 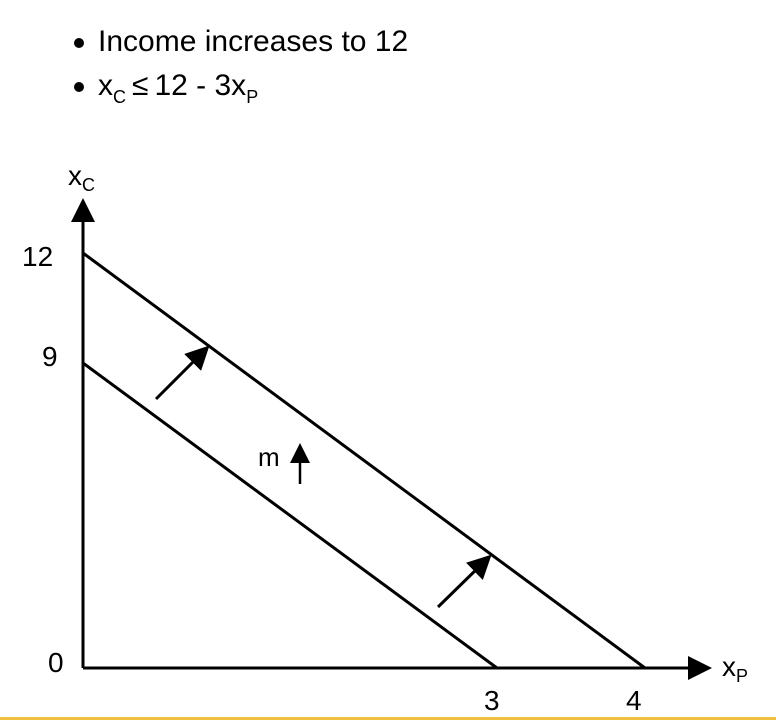 What do you see at coordinates (252, 97) in the screenshot?
I see `constraint-rhs-sub: P` at bounding box center [252, 97].